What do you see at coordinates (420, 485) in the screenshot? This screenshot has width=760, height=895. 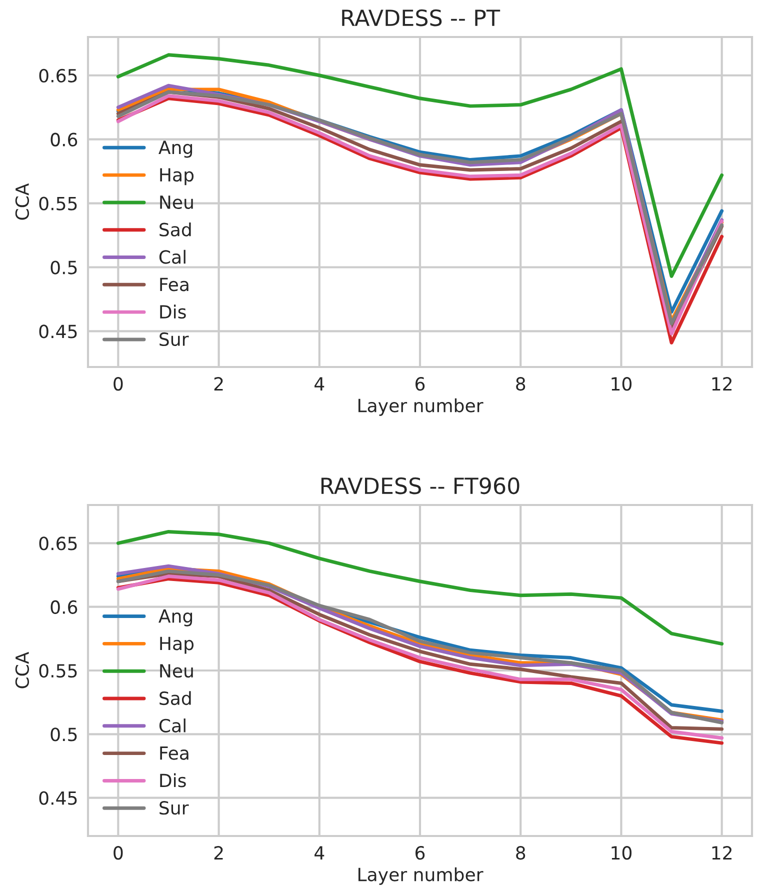 I see `chart-title: RAVDESS -- FT960` at bounding box center [420, 485].